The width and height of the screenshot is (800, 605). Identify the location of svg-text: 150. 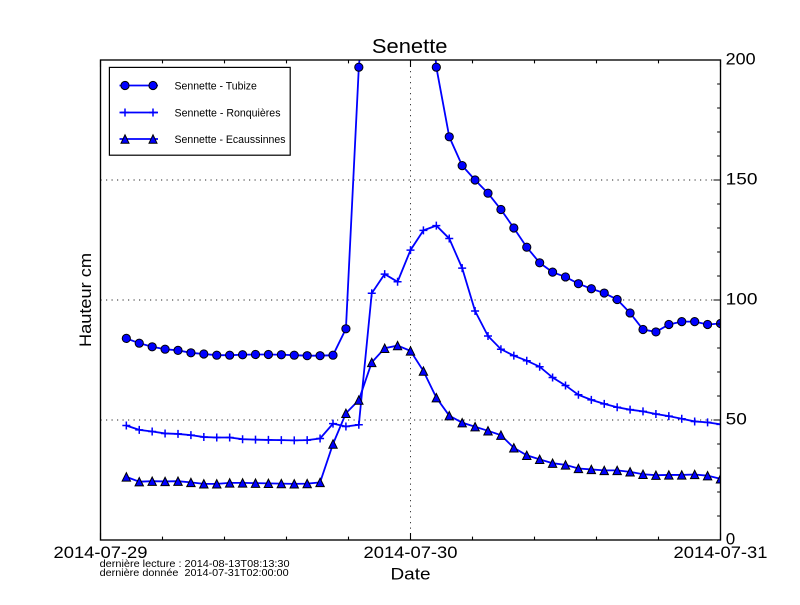
(742, 178).